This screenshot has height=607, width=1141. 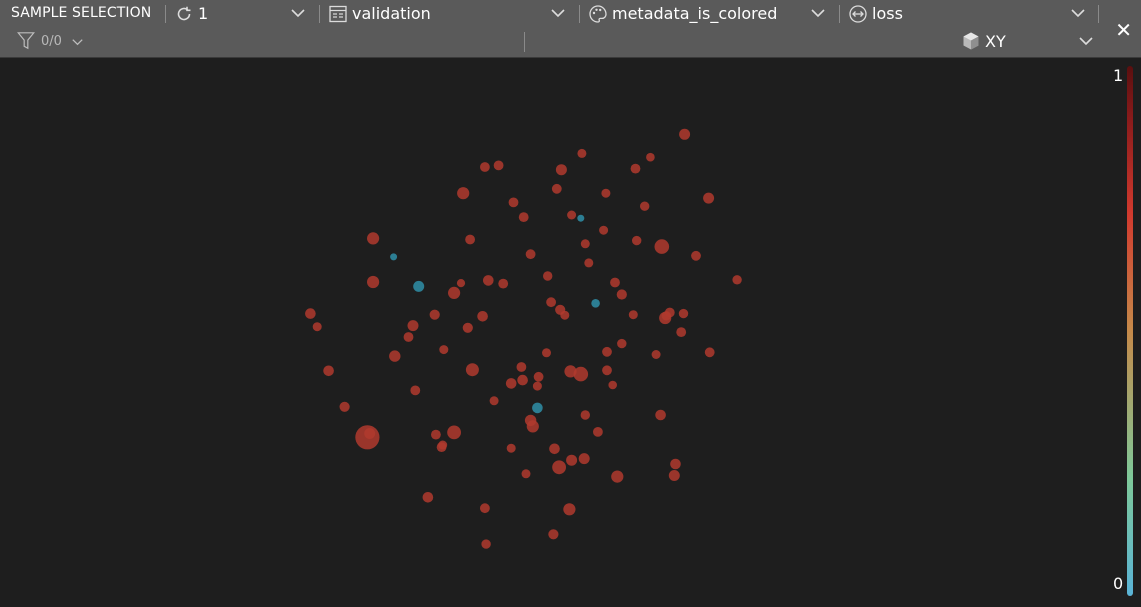 I want to click on refresh-dropdown: 1, so click(x=242, y=14).